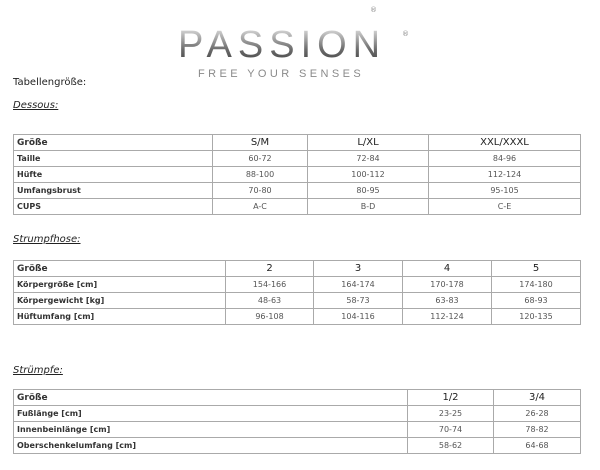  What do you see at coordinates (504, 142) in the screenshot?
I see `size-column-header: XXL/XXXL` at bounding box center [504, 142].